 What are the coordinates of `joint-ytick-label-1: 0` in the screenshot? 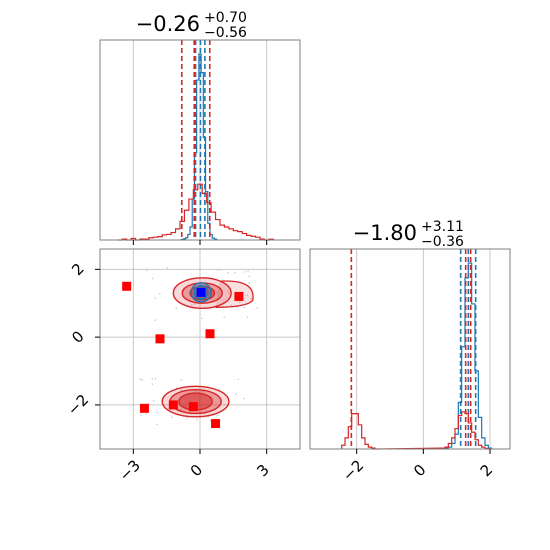 It's located at (77, 336).